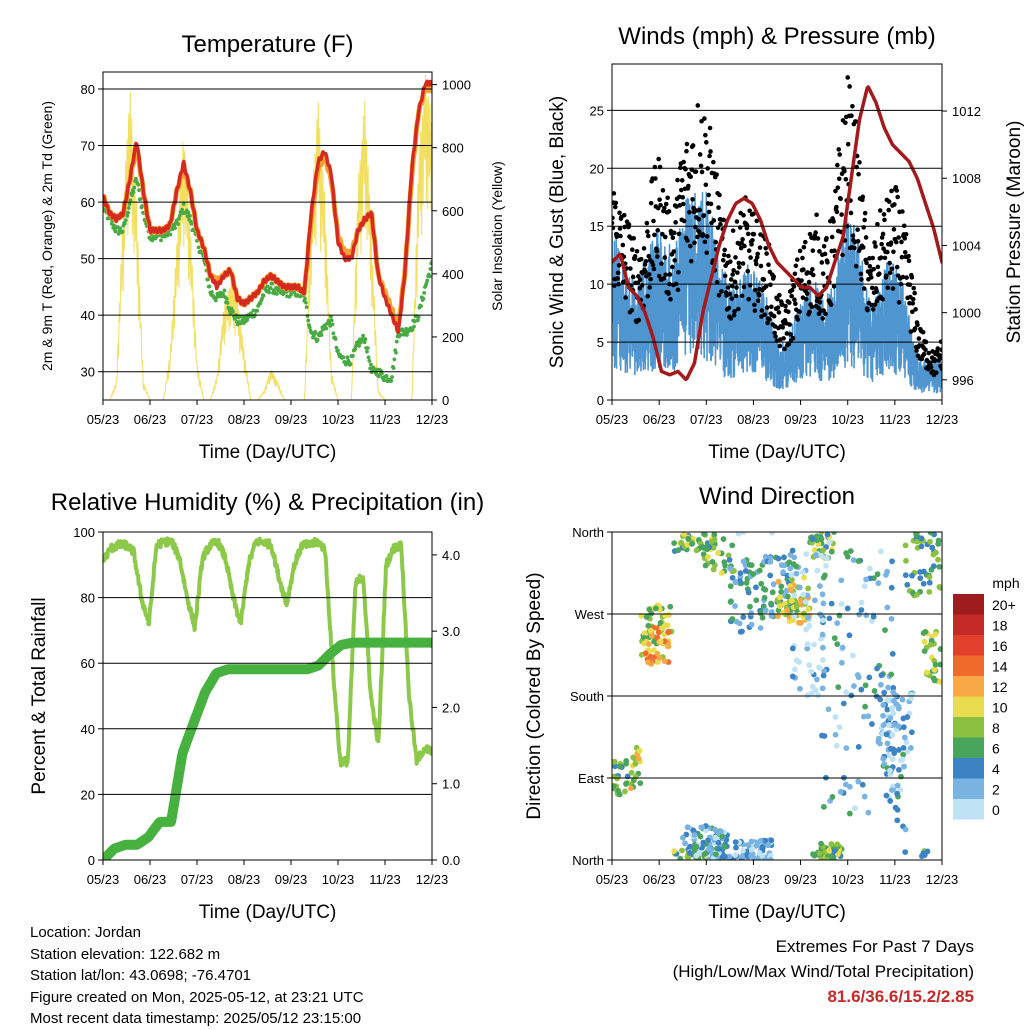 Image resolution: width=1024 pixels, height=1030 pixels. I want to click on rh-xtick-label: 09/23, so click(291, 879).